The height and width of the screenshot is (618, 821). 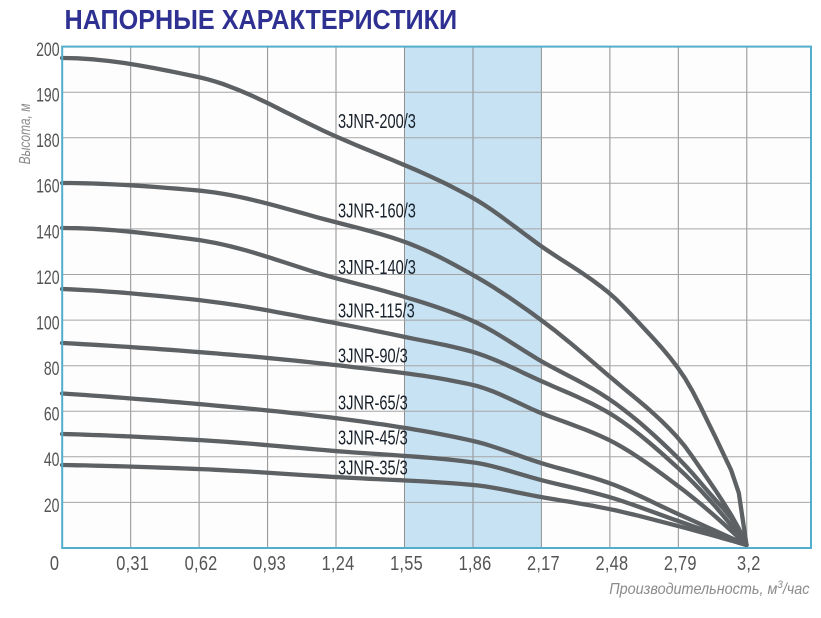 What do you see at coordinates (261, 20) in the screenshot?
I see `svg-text: НАПОРНЫЕ ХАРАКТЕРИСТИКИ` at bounding box center [261, 20].